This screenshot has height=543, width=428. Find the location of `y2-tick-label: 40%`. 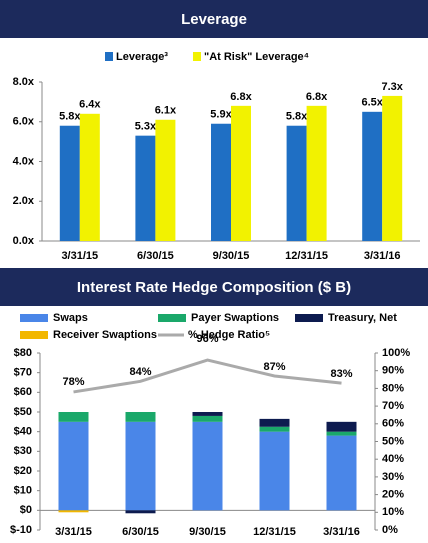

y2-tick-label: 40% is located at coordinates (393, 459).